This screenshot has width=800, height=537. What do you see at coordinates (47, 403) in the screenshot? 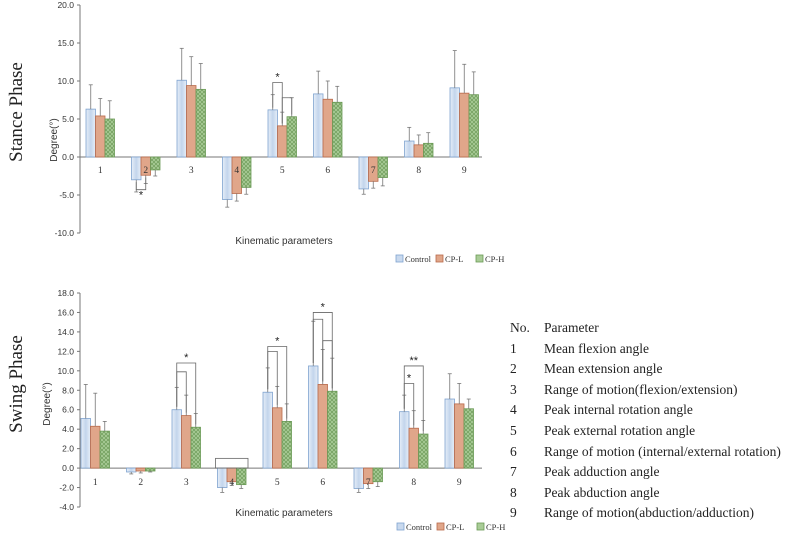
I see `swing-ylabel: Degree(°)` at bounding box center [47, 403].